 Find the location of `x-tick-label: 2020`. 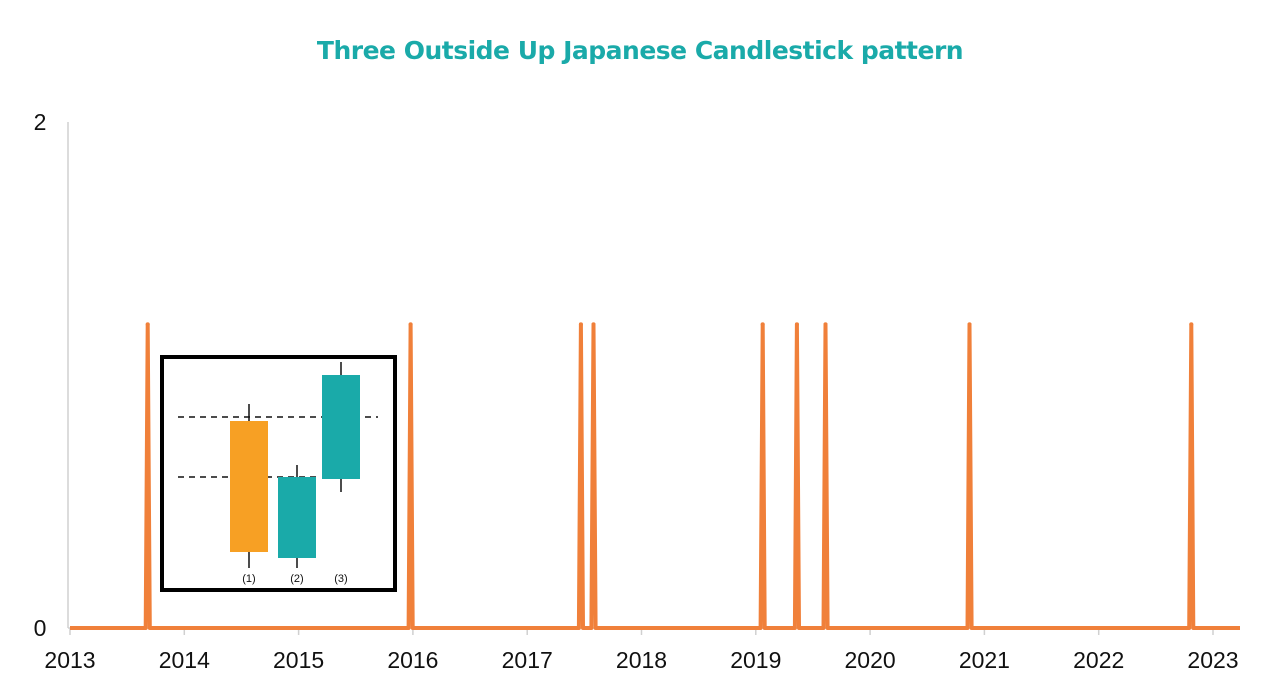

x-tick-label: 2020 is located at coordinates (870, 660).